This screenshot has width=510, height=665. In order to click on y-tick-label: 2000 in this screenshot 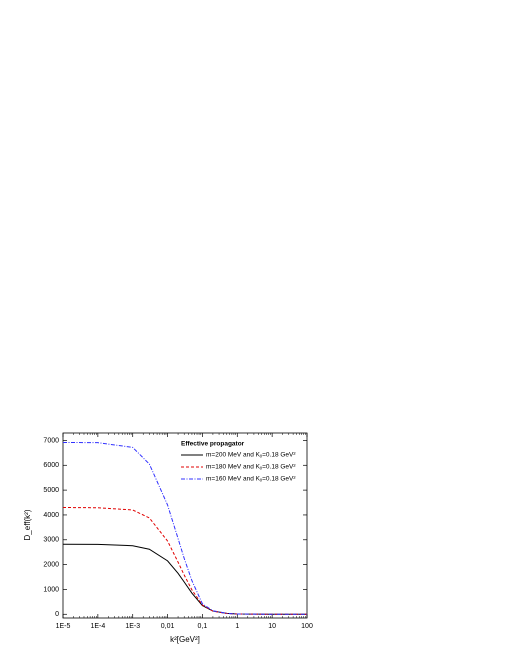, I will do `click(51, 564)`.